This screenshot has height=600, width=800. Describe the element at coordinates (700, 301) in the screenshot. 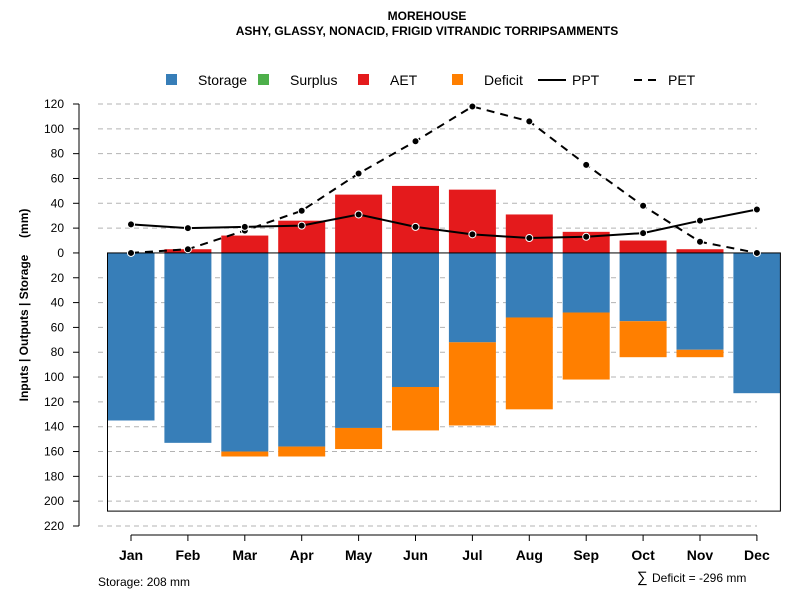

I see `bar-storage-nov` at that location.